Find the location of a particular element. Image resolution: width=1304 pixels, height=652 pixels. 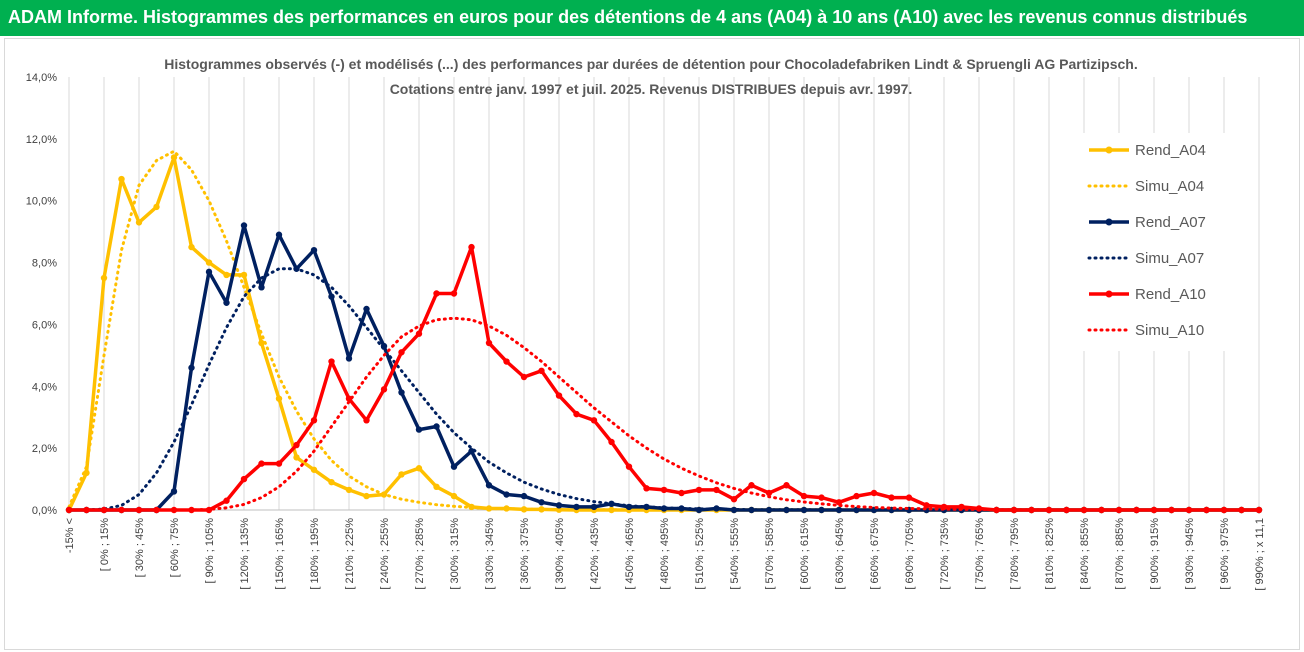

y-tick-label: 10,0% is located at coordinates (41, 202).